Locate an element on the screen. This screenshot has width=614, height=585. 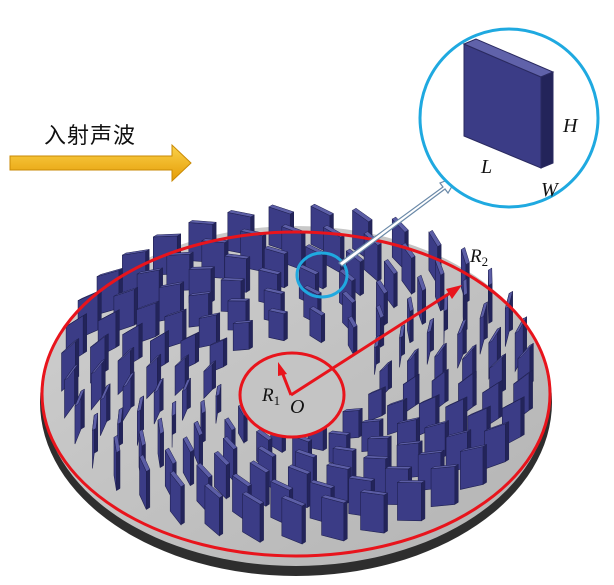
incident-wave-label: 入射声波 is located at coordinates (90, 134).